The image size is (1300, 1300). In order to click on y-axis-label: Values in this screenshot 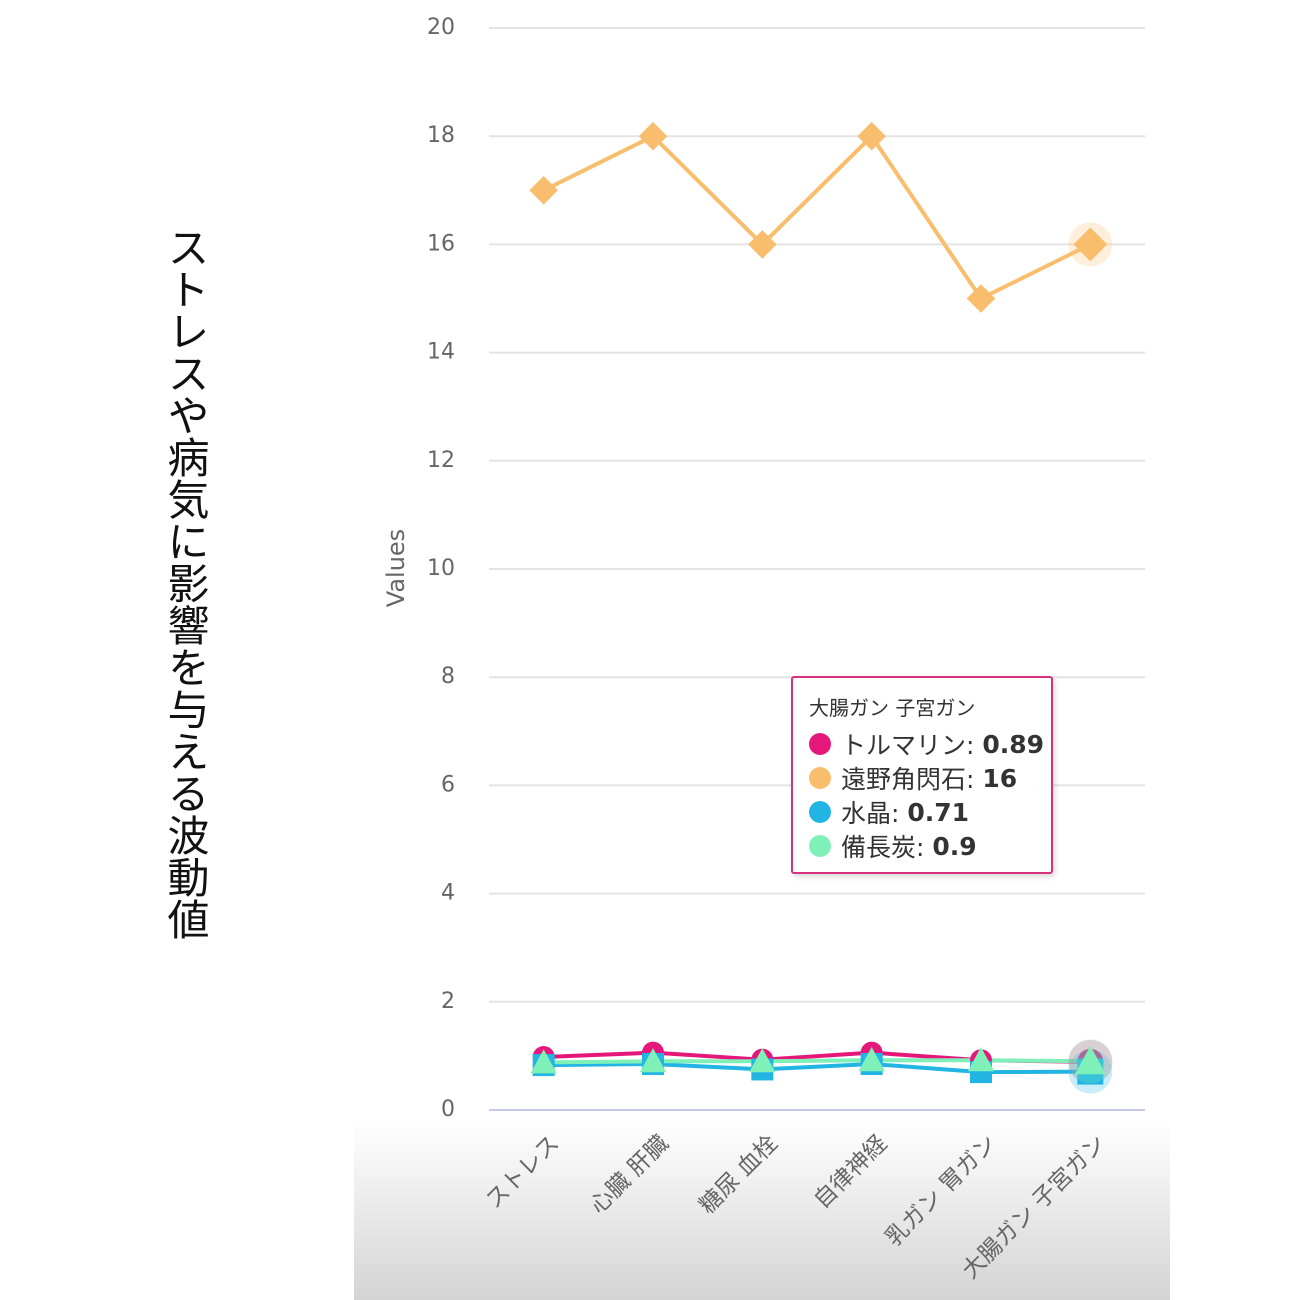, I will do `click(396, 568)`.